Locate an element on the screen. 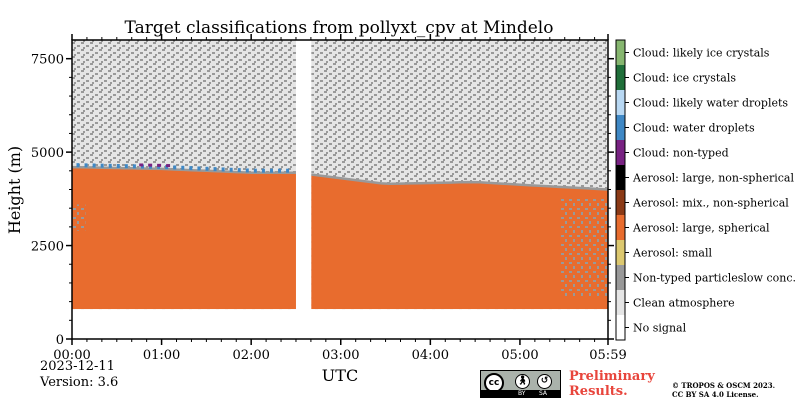 Image resolution: width=800 pixels, height=400 pixels. non-typed-patch-end is located at coordinates (584, 247).